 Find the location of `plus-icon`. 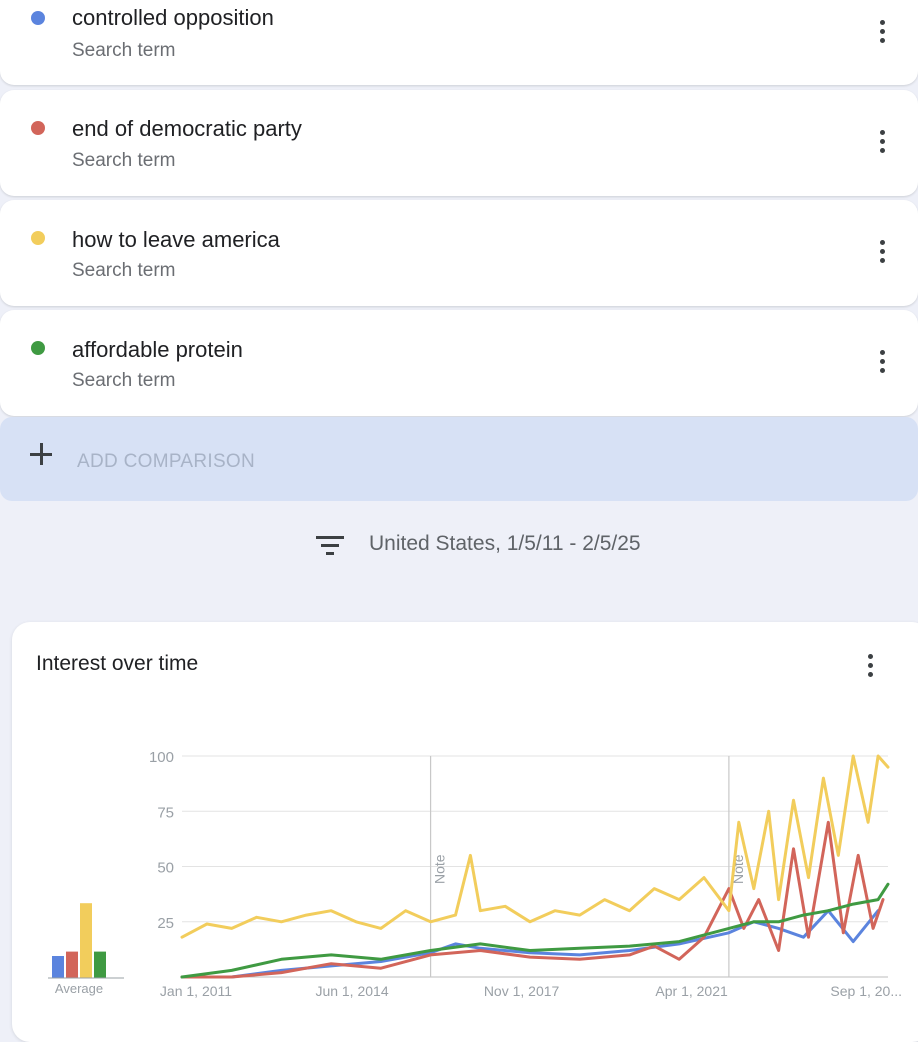

plus-icon is located at coordinates (41, 454).